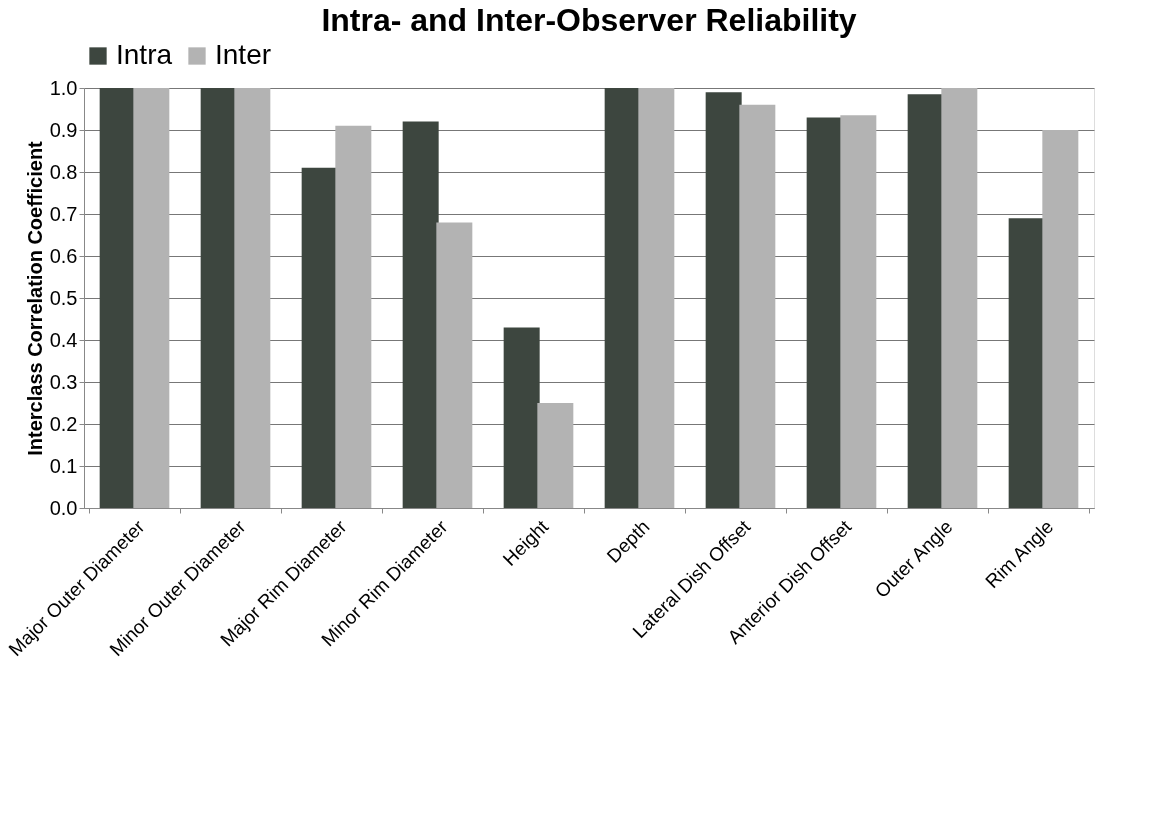 Image resolution: width=1173 pixels, height=829 pixels. Describe the element at coordinates (34, 298) in the screenshot. I see `y-axis-title: Interclass Correlation Coefficient` at that location.